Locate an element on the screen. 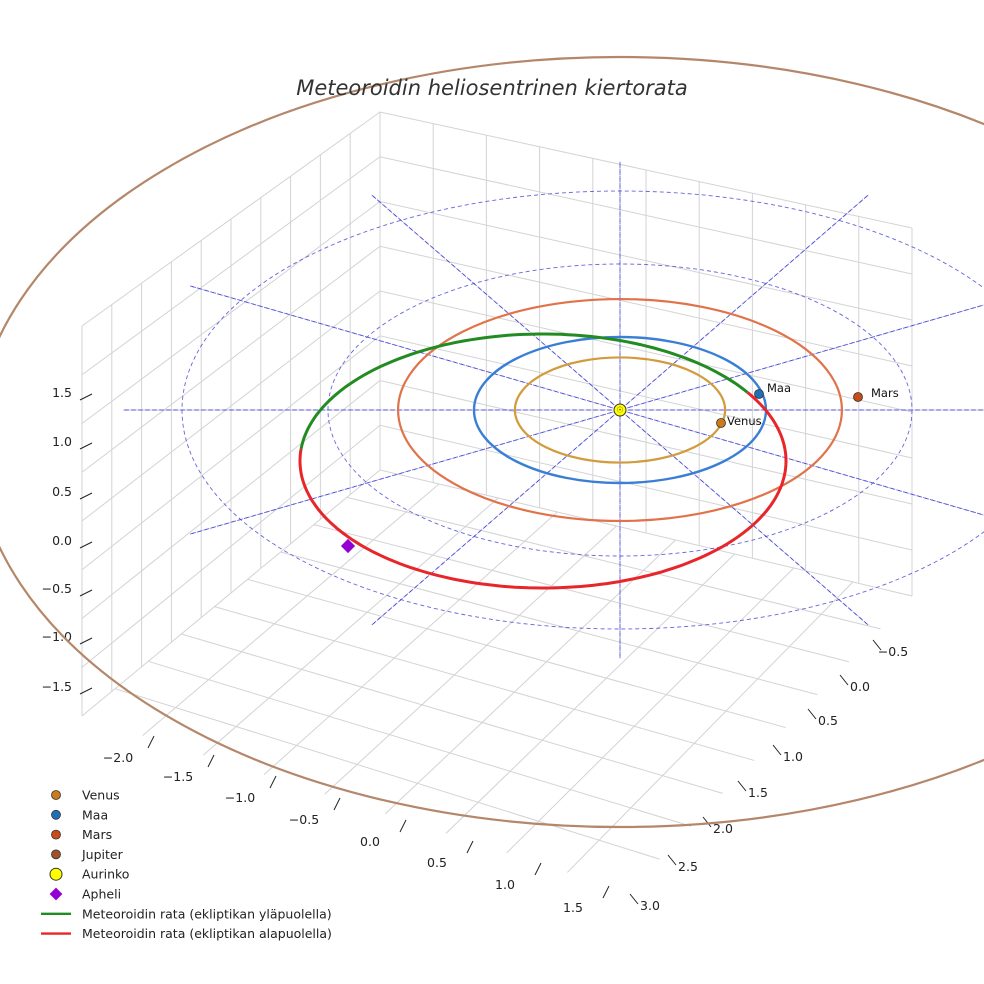 The height and width of the screenshot is (984, 984). legend-label: Venus is located at coordinates (101, 795).